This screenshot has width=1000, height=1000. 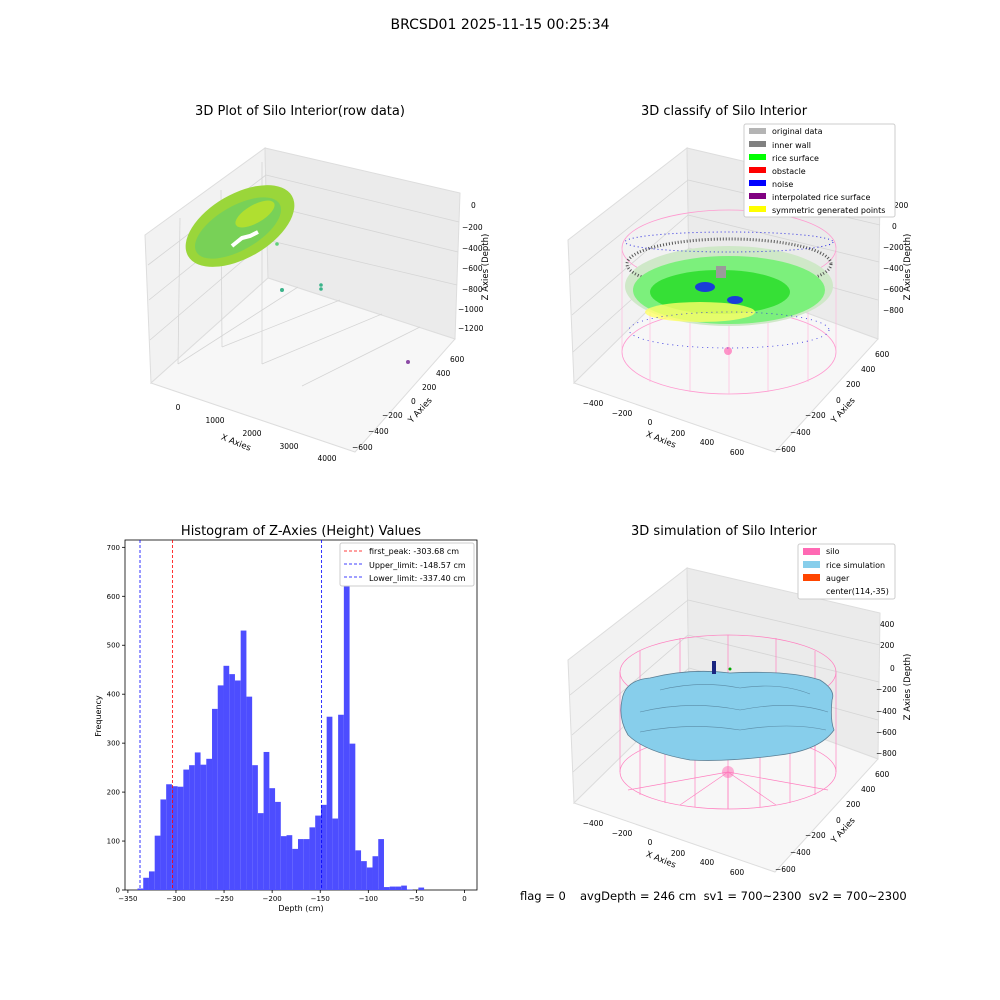 I want to click on classify-ytick: −200, so click(x=815, y=415).